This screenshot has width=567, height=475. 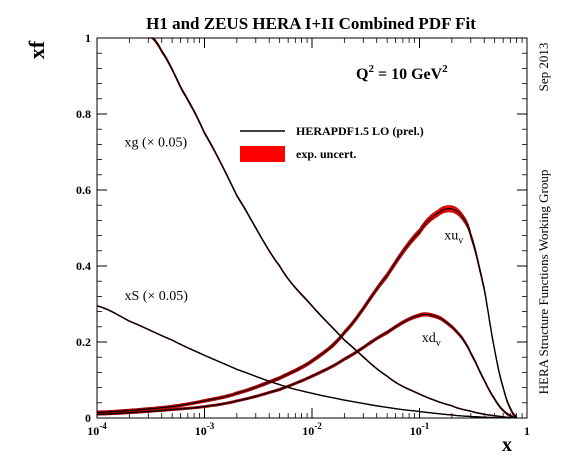 What do you see at coordinates (156, 296) in the screenshot?
I see `series-label-1: xS (× 0.05)` at bounding box center [156, 296].